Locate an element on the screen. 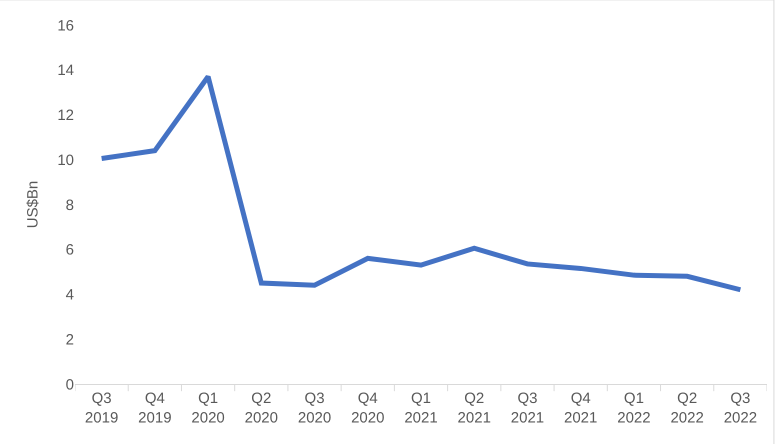 The height and width of the screenshot is (444, 779). y-tick-label: 6 is located at coordinates (70, 250).